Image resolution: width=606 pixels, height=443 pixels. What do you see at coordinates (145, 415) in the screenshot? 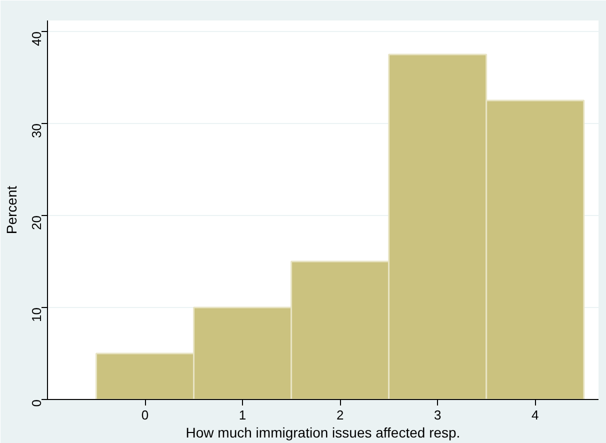
I see `x-tick-label: 0` at bounding box center [145, 415].